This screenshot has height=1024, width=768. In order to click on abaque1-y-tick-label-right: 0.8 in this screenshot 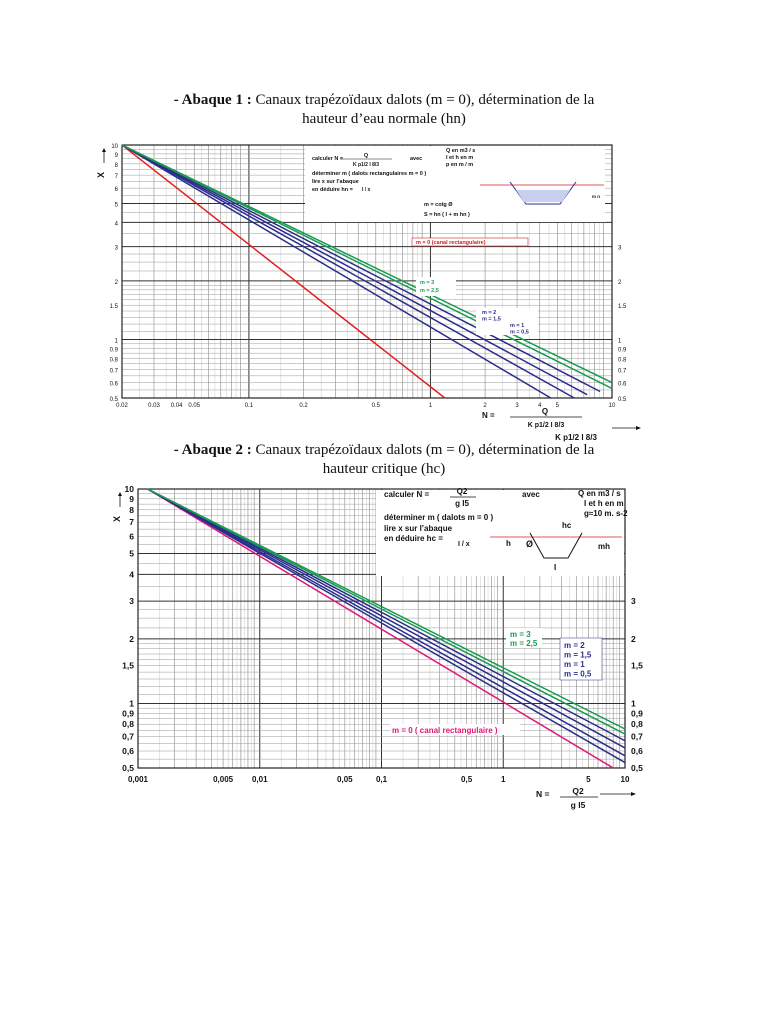, I will do `click(622, 360)`.